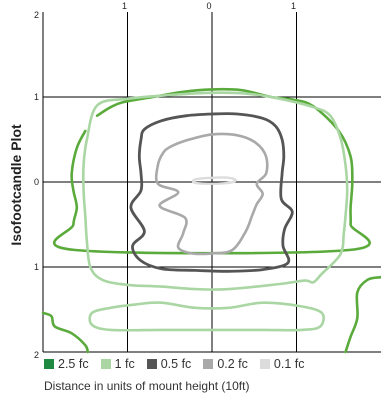  Describe the element at coordinates (36, 182) in the screenshot. I see `y-tick-label: 0` at that location.